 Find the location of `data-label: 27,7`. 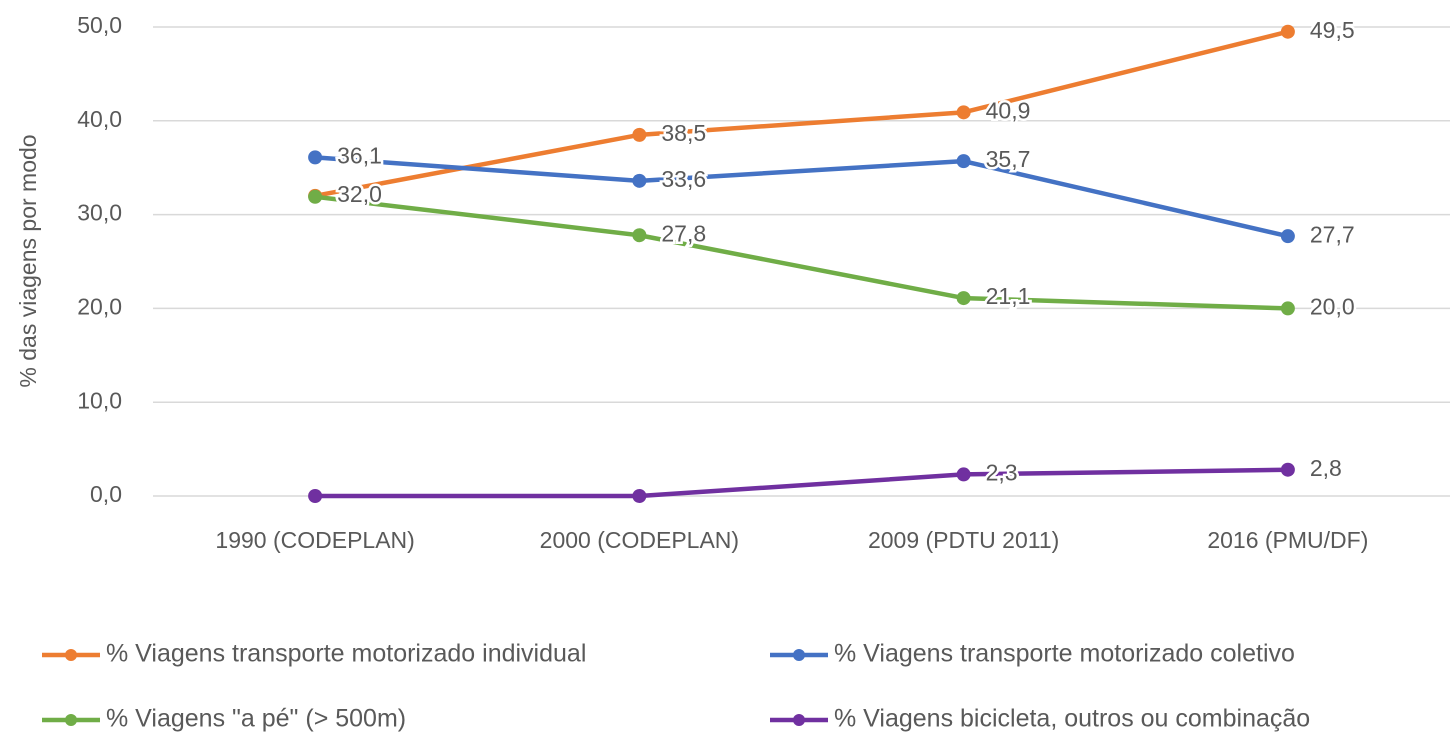

data-label: 27,7 is located at coordinates (1332, 234).